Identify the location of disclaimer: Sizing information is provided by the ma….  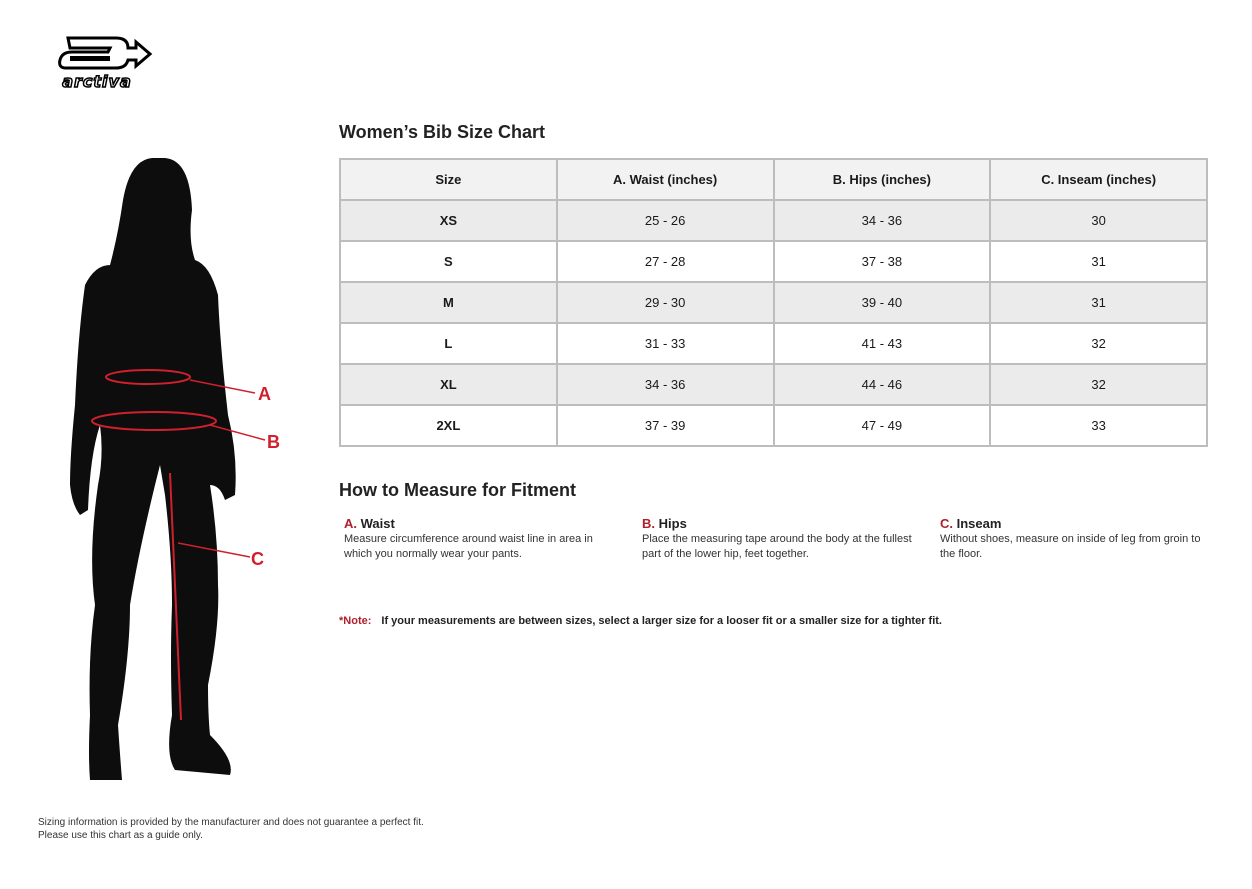
(231, 829).